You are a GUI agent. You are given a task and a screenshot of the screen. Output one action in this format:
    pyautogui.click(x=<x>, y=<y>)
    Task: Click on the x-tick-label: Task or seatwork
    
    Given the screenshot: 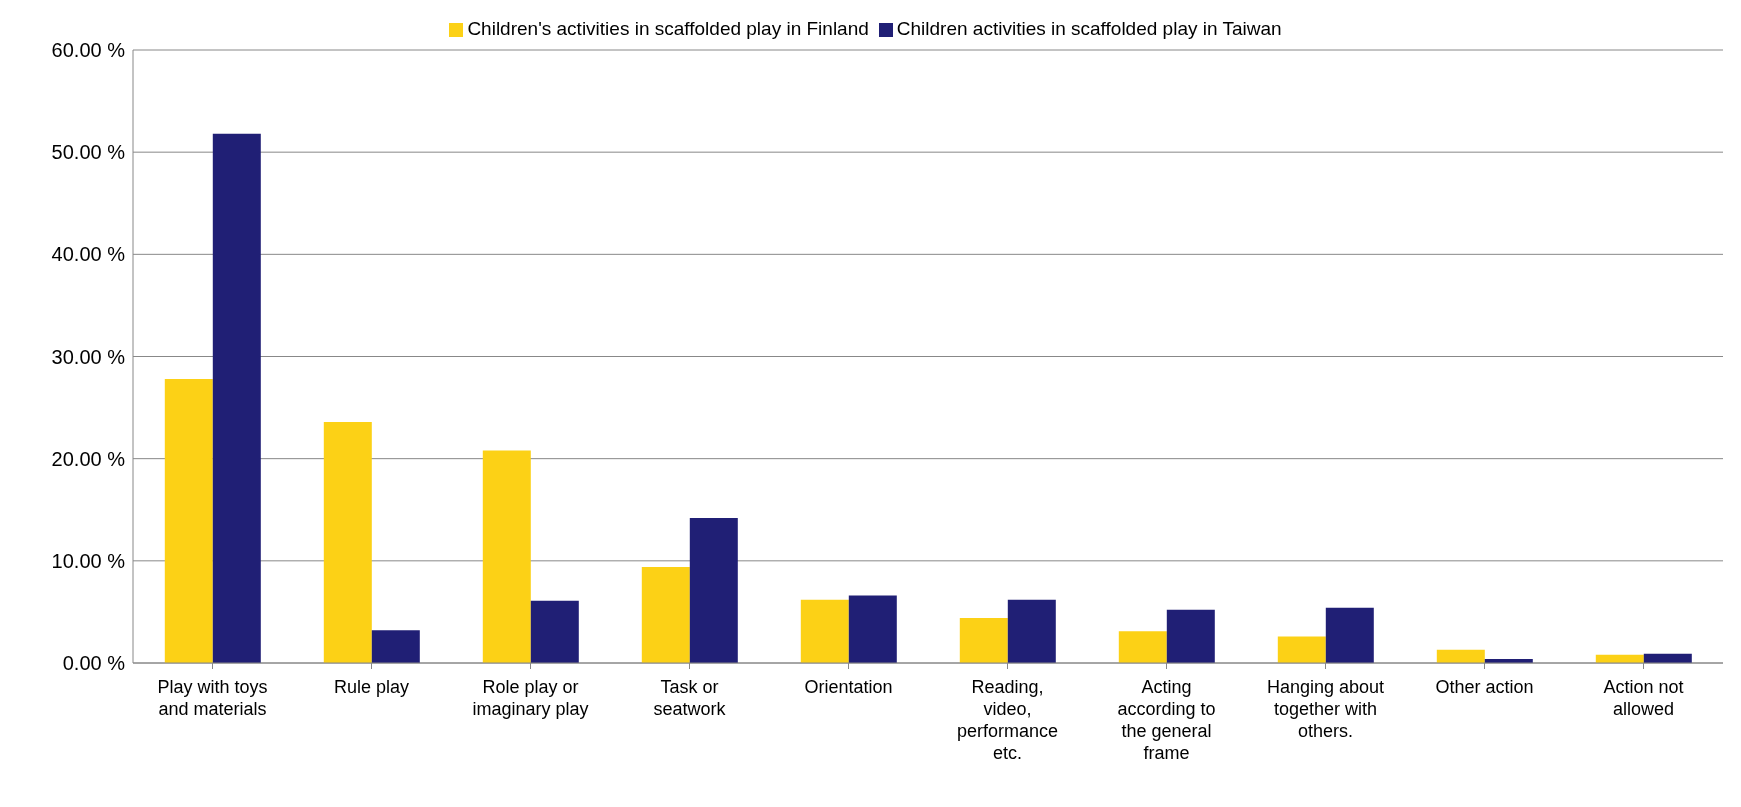 What is the action you would take?
    pyautogui.click(x=690, y=698)
    